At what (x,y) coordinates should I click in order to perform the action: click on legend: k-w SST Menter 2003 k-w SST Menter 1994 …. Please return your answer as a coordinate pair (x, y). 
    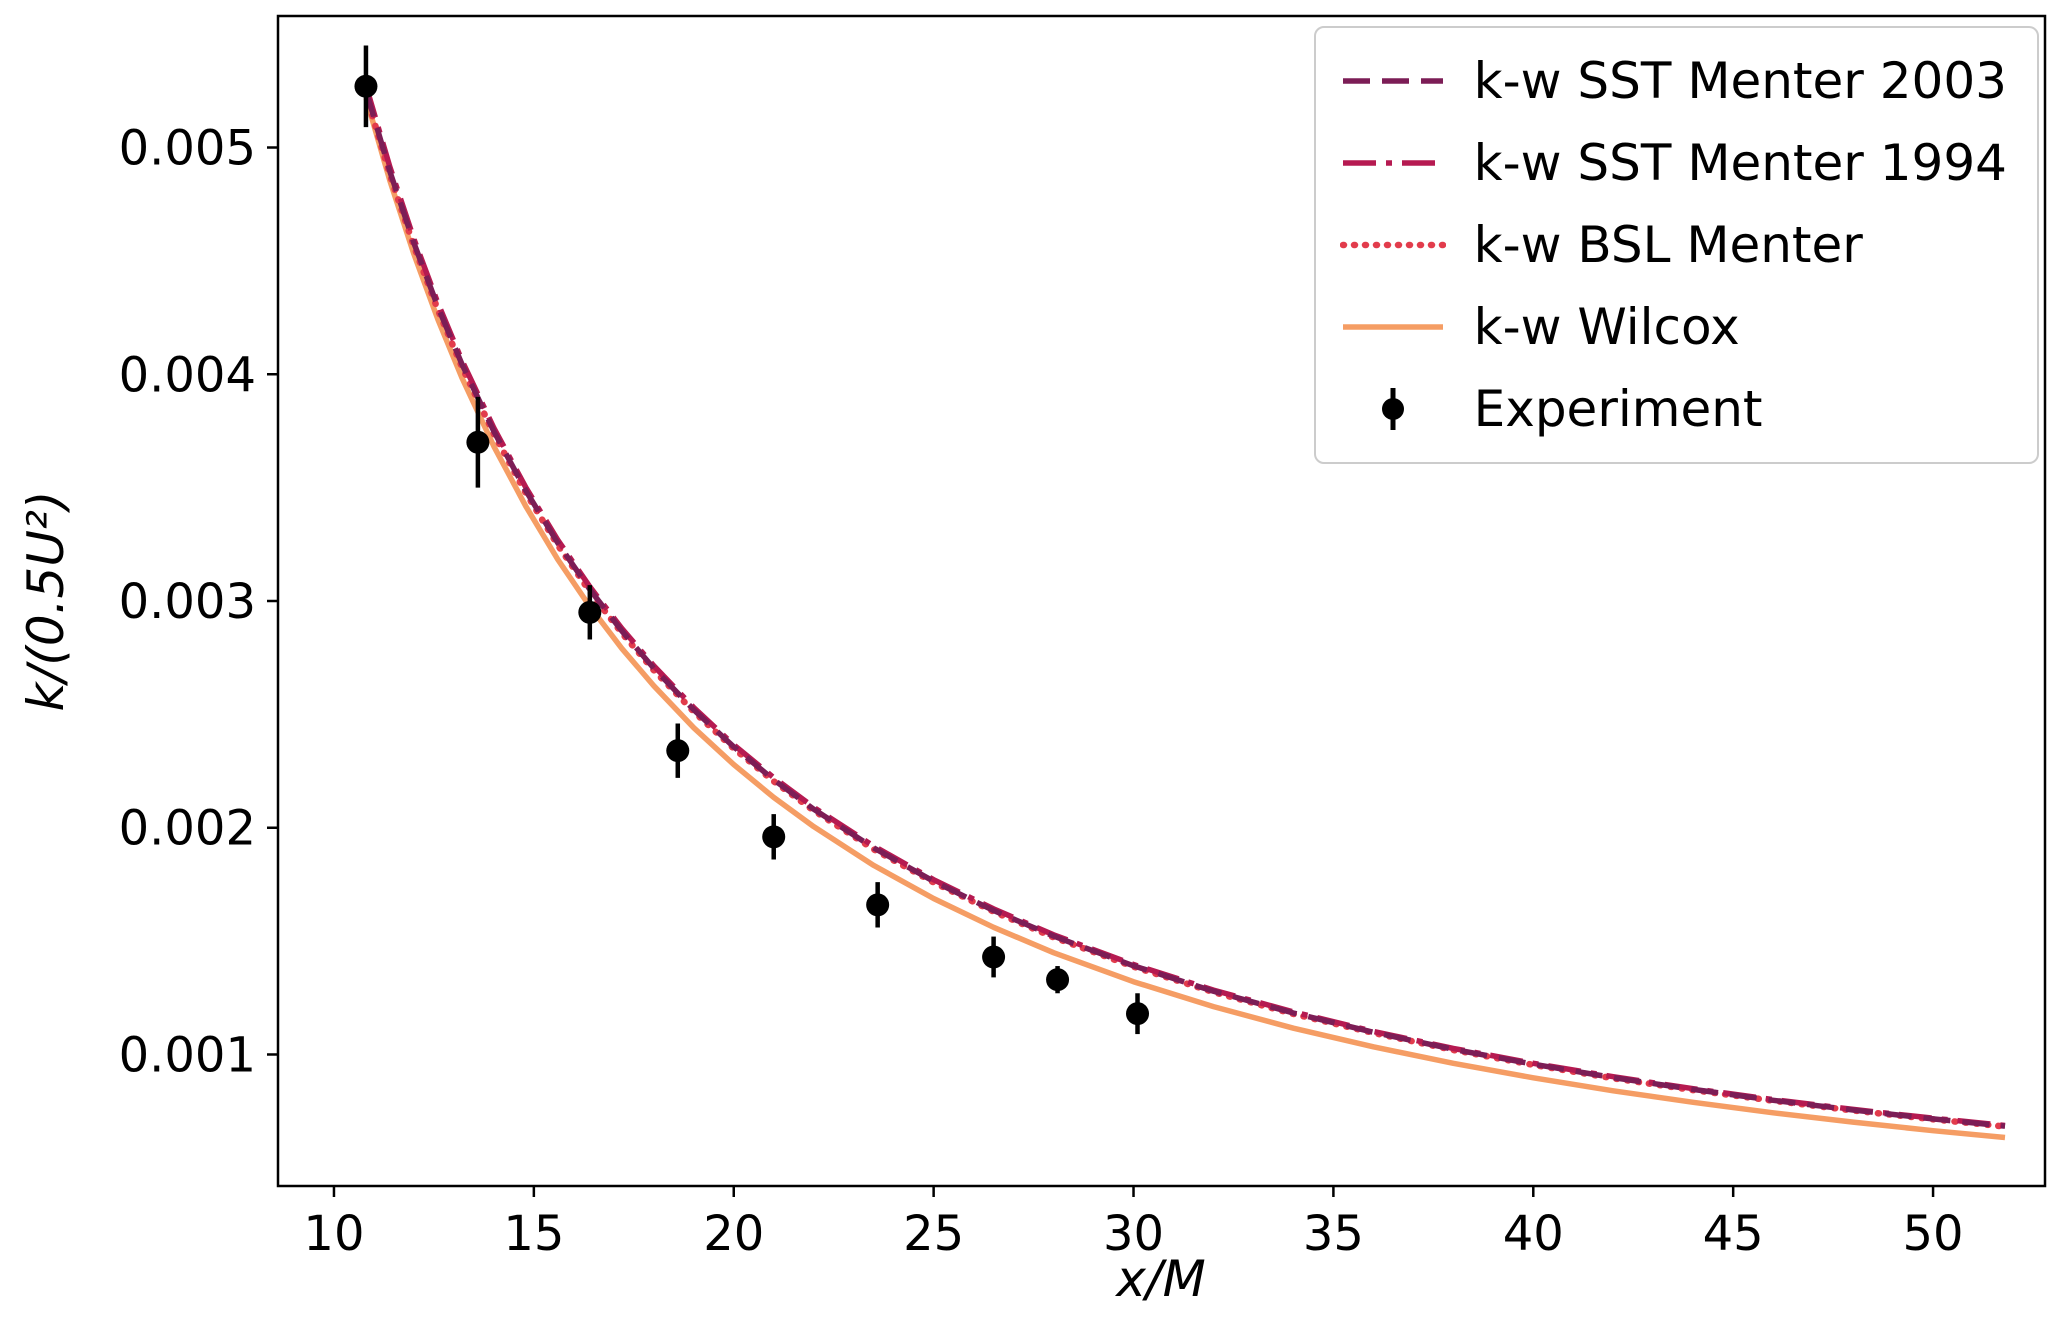
    Looking at the image, I should click on (1676, 245).